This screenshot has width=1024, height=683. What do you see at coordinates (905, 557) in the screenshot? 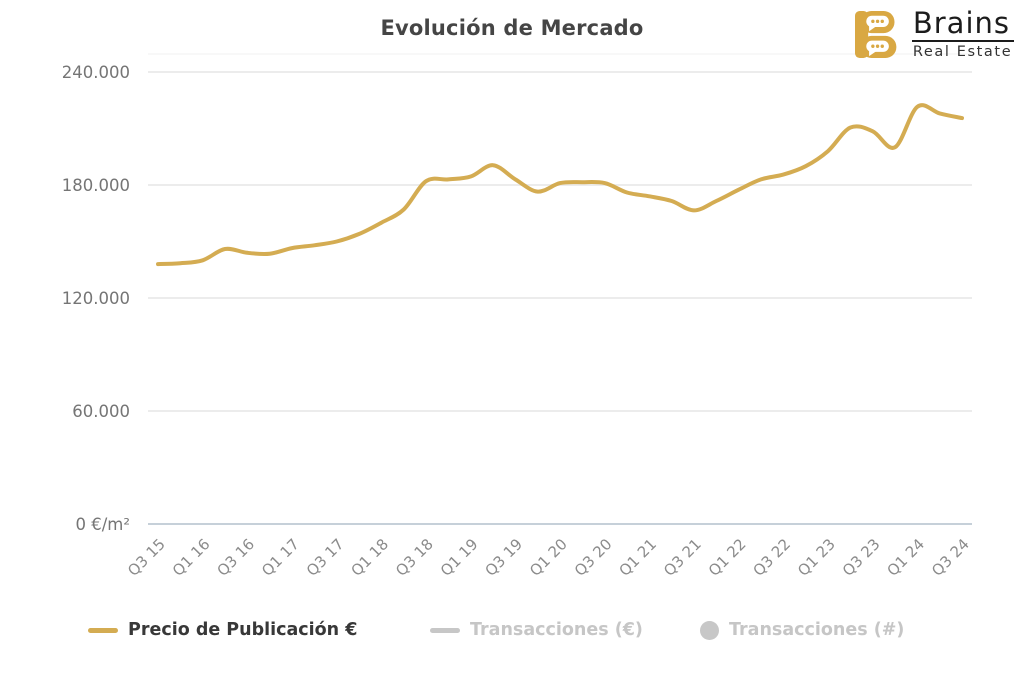
I see `x-axis-label: Q1 24` at bounding box center [905, 557].